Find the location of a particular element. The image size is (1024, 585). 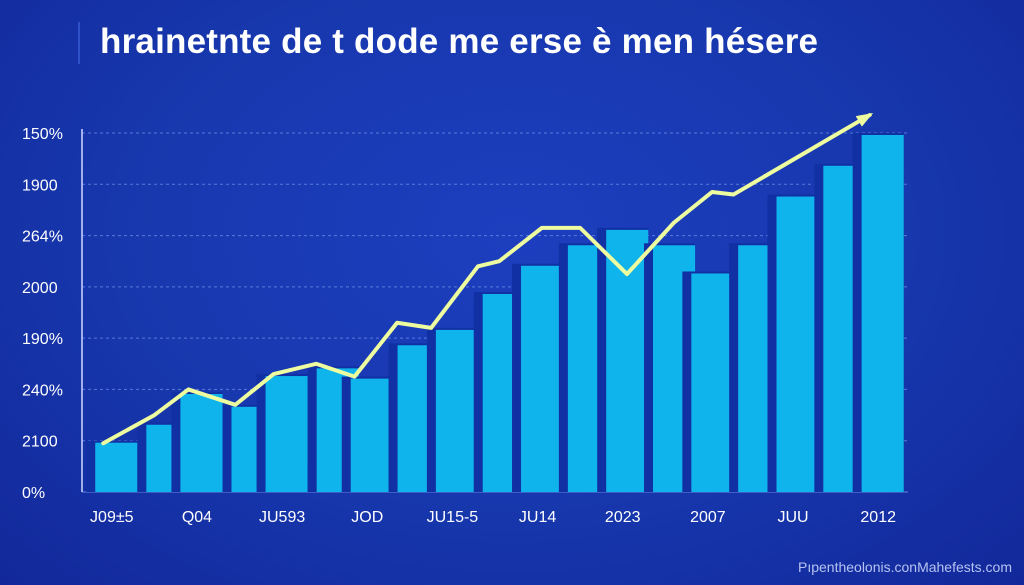

x-tick-label: JU593 is located at coordinates (282, 517).